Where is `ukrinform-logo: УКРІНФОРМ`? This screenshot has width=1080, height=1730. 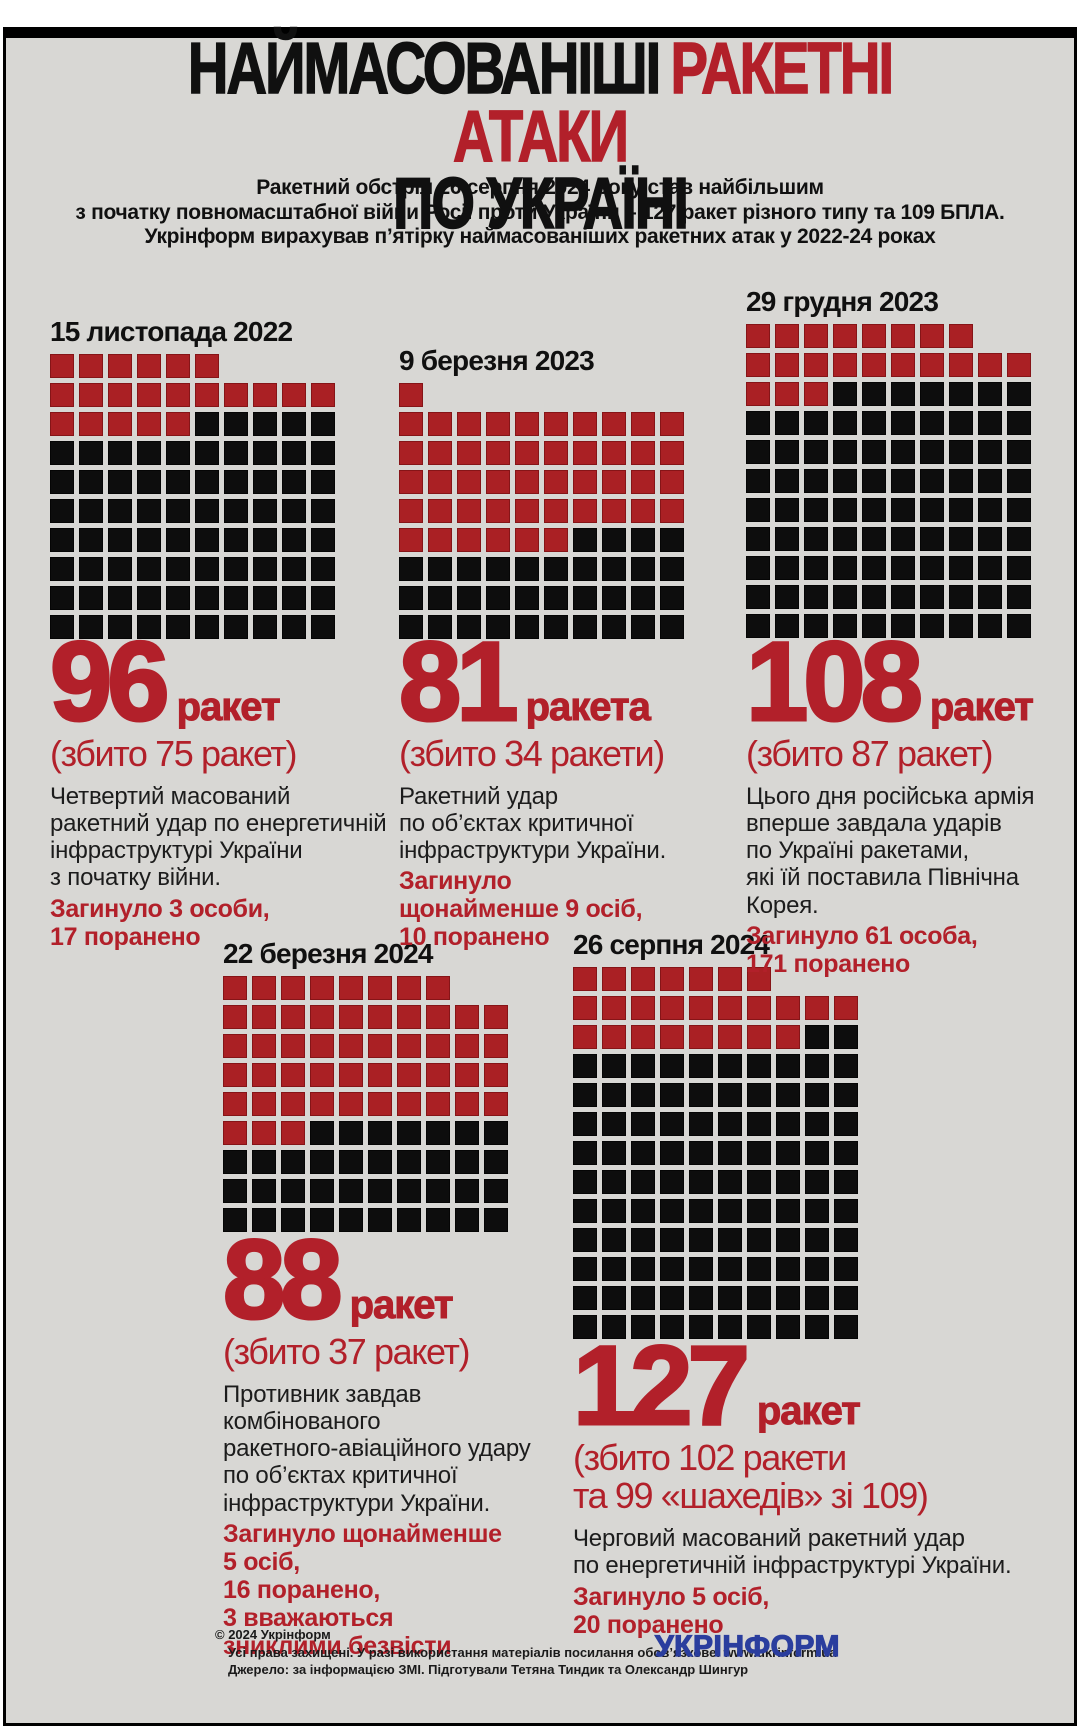 ukrinform-logo: УКРІНФОРМ is located at coordinates (747, 1646).